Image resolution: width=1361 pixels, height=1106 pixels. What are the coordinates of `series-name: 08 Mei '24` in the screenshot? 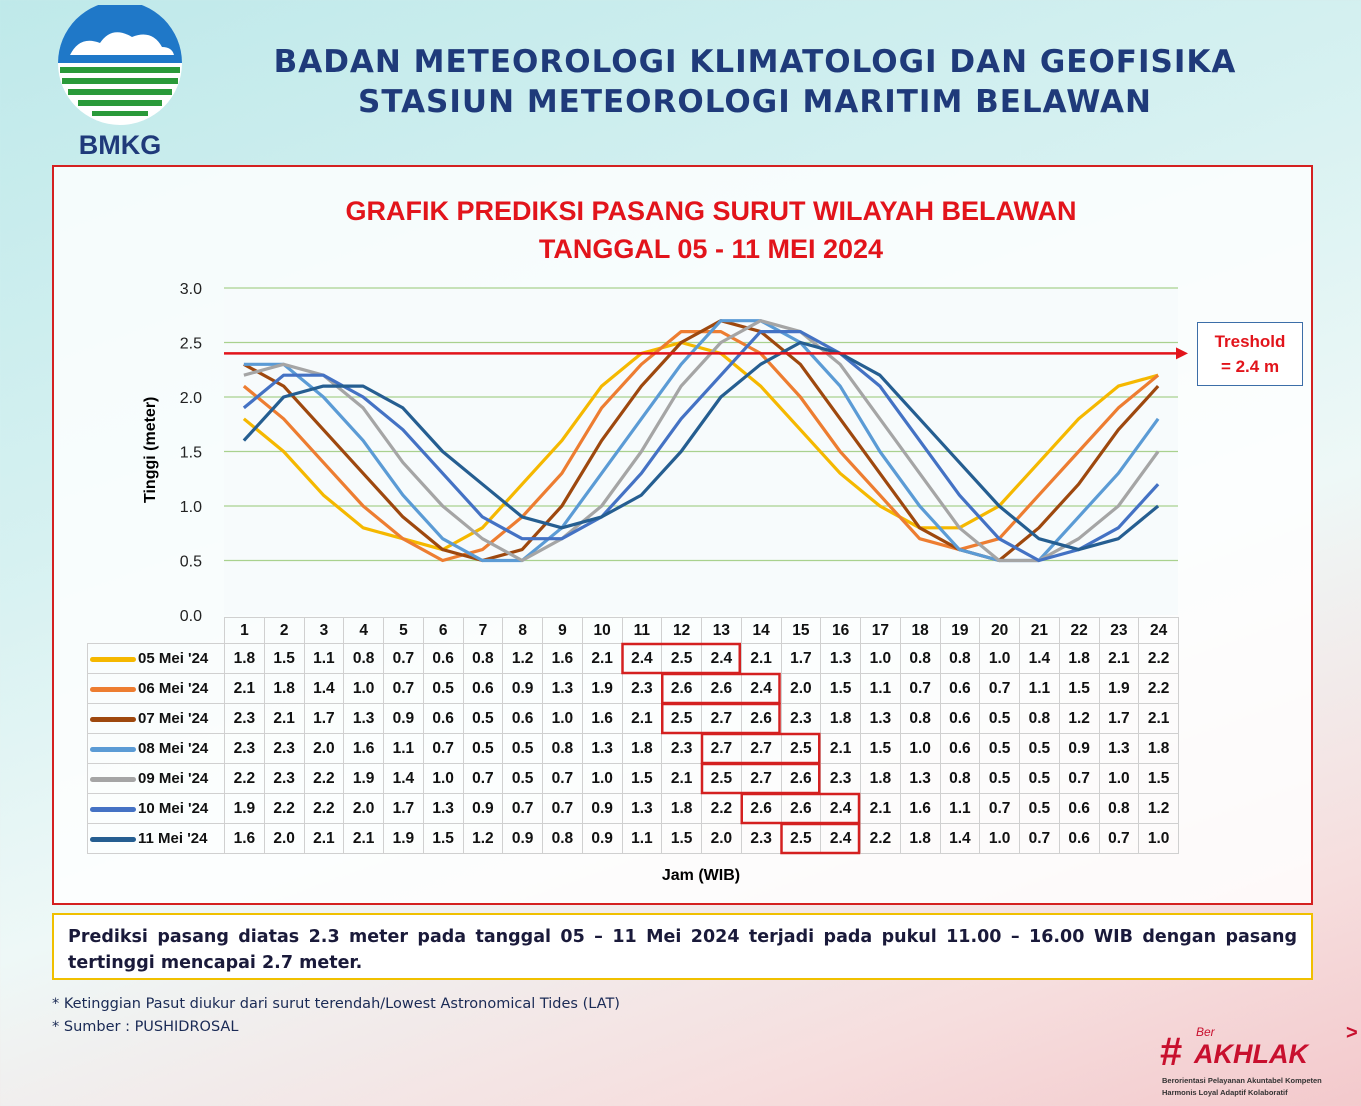 It's located at (173, 748).